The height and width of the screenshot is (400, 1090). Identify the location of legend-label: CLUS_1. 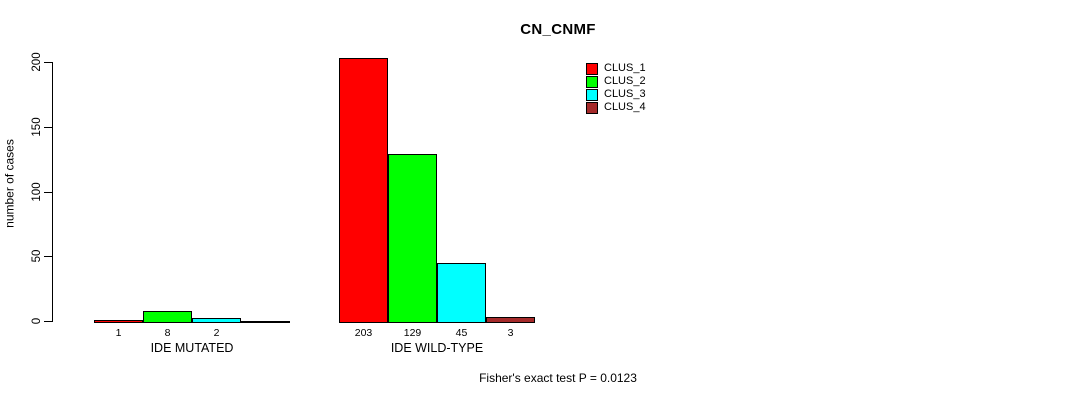
(625, 68).